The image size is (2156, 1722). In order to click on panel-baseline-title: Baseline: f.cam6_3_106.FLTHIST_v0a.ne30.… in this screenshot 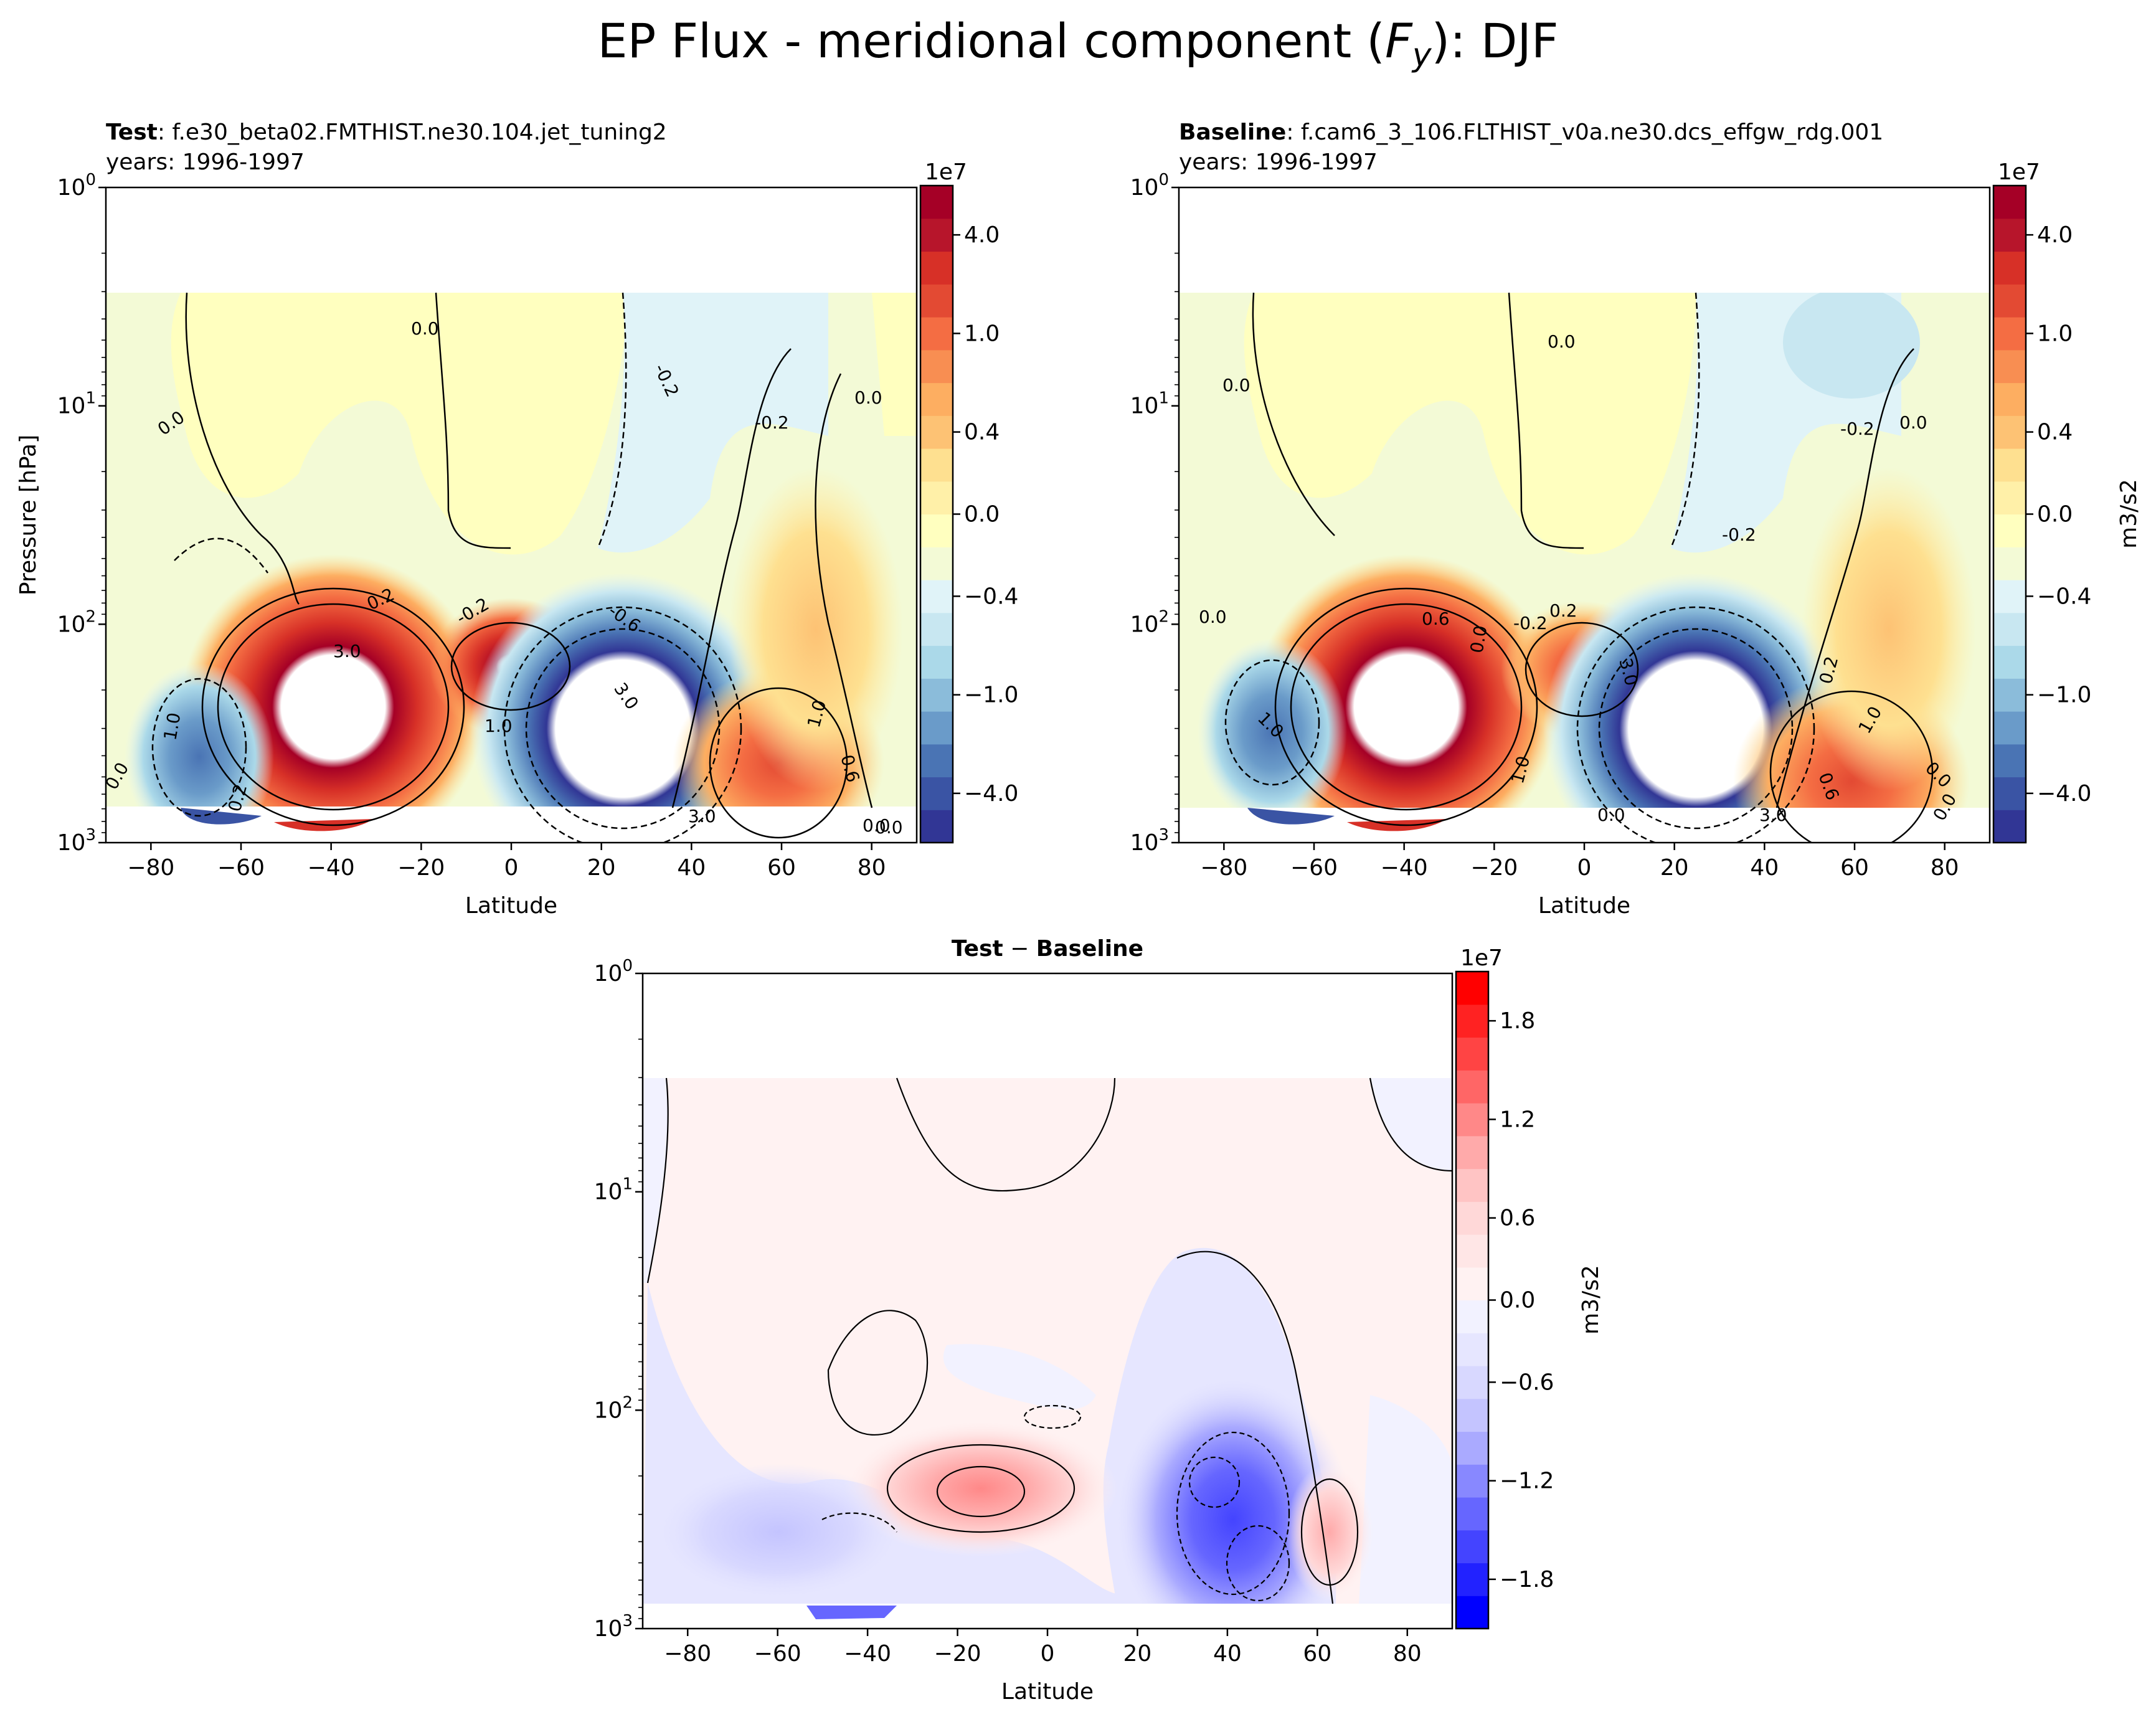, I will do `click(1531, 132)`.